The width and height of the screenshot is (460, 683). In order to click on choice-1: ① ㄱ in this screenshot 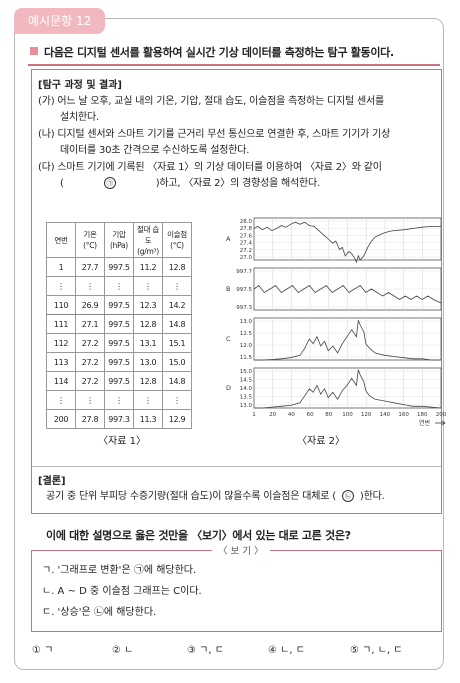, I will do `click(43, 650)`.